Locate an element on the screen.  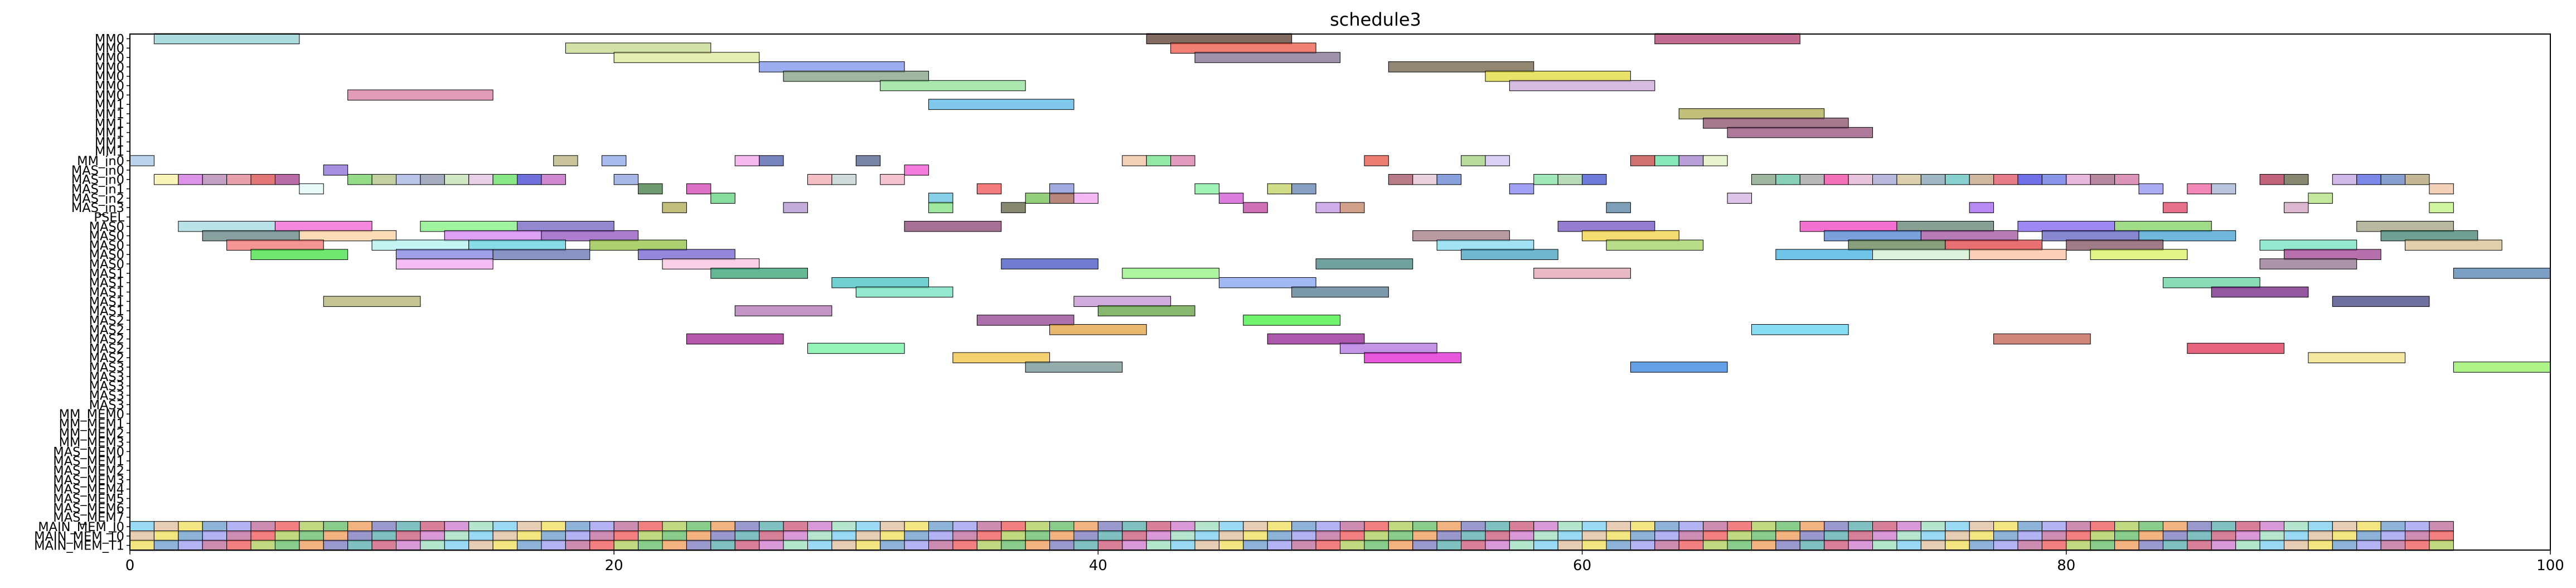
y-tick-label: MM_MEM1 is located at coordinates (91, 424).